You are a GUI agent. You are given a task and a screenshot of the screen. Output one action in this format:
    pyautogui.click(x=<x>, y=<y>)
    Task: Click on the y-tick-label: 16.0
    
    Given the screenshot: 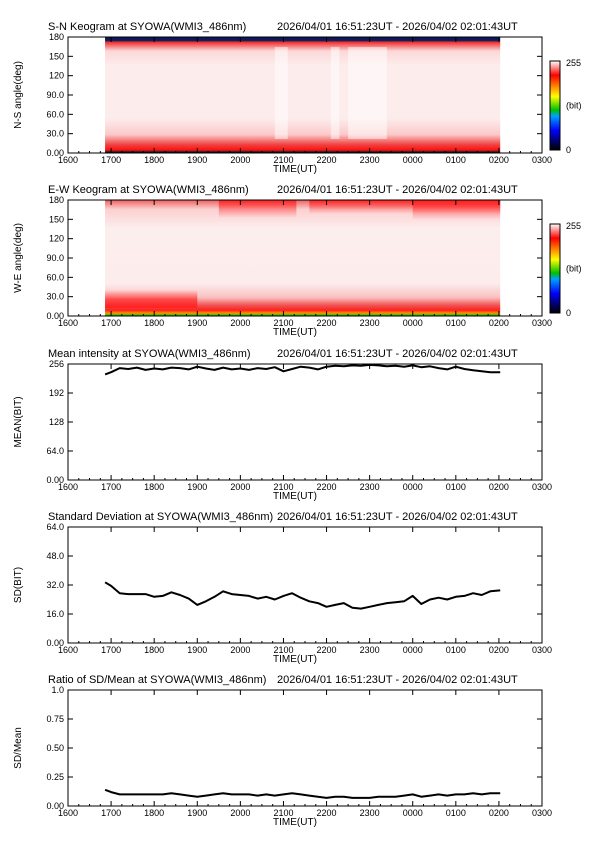 What is the action you would take?
    pyautogui.click(x=55, y=614)
    